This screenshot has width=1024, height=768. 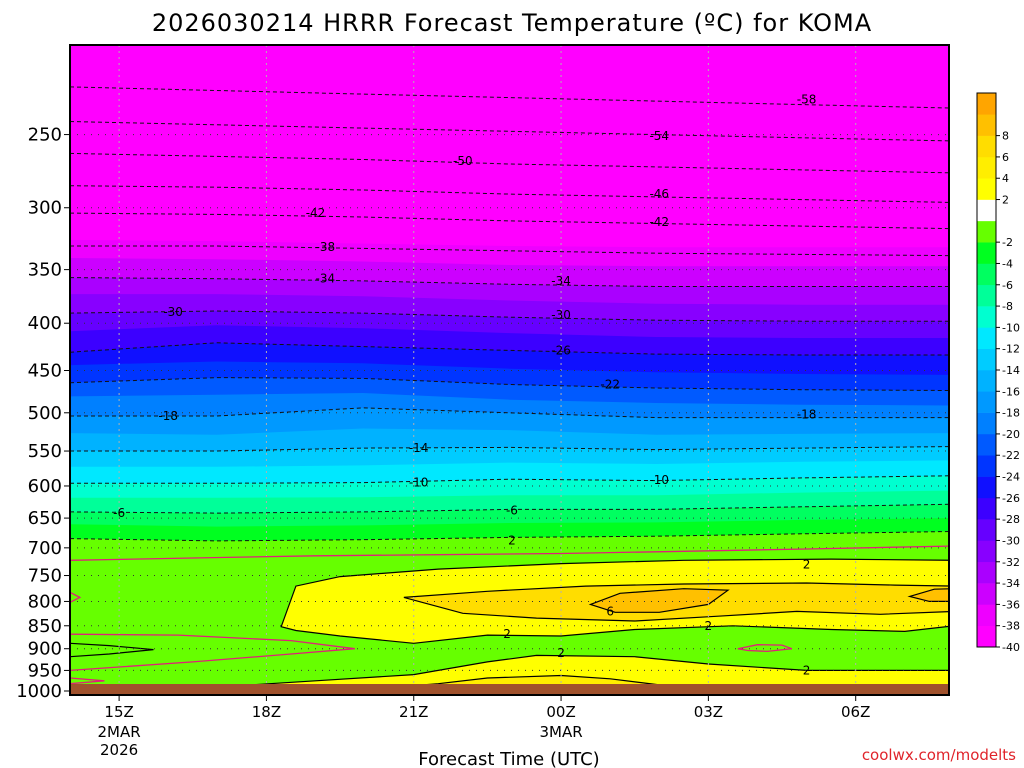 I want to click on xtick-label-15Z: 15Z, so click(x=118, y=712).